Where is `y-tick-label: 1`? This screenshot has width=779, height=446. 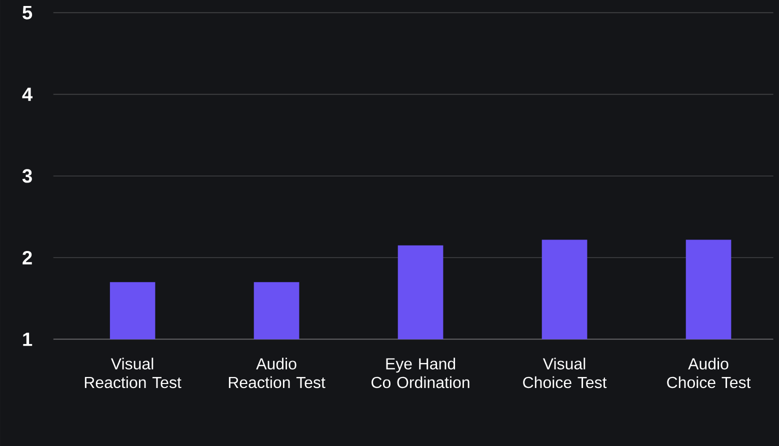 y-tick-label: 1 is located at coordinates (27, 339).